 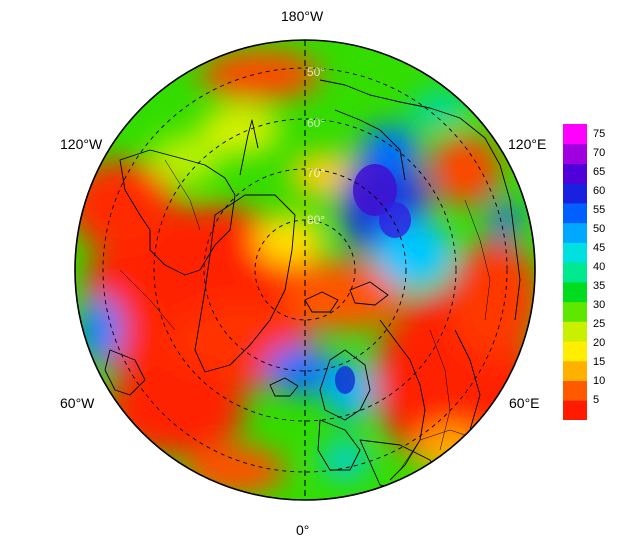 What do you see at coordinates (599, 286) in the screenshot?
I see `colorbar-tick-label: 35` at bounding box center [599, 286].